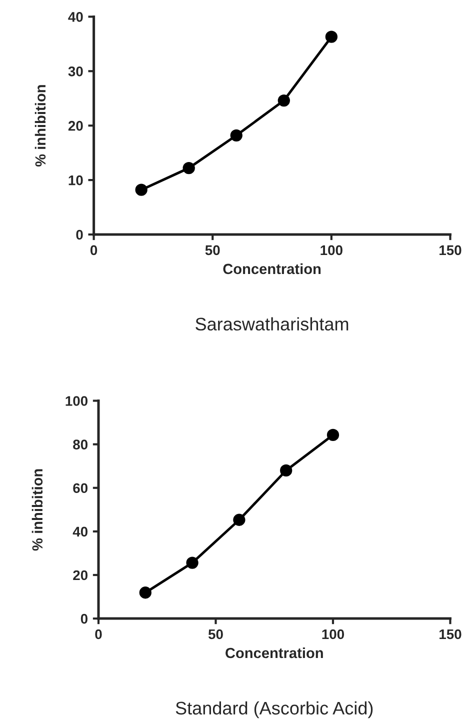  What do you see at coordinates (80, 488) in the screenshot?
I see `y-tick-label: 60` at bounding box center [80, 488].